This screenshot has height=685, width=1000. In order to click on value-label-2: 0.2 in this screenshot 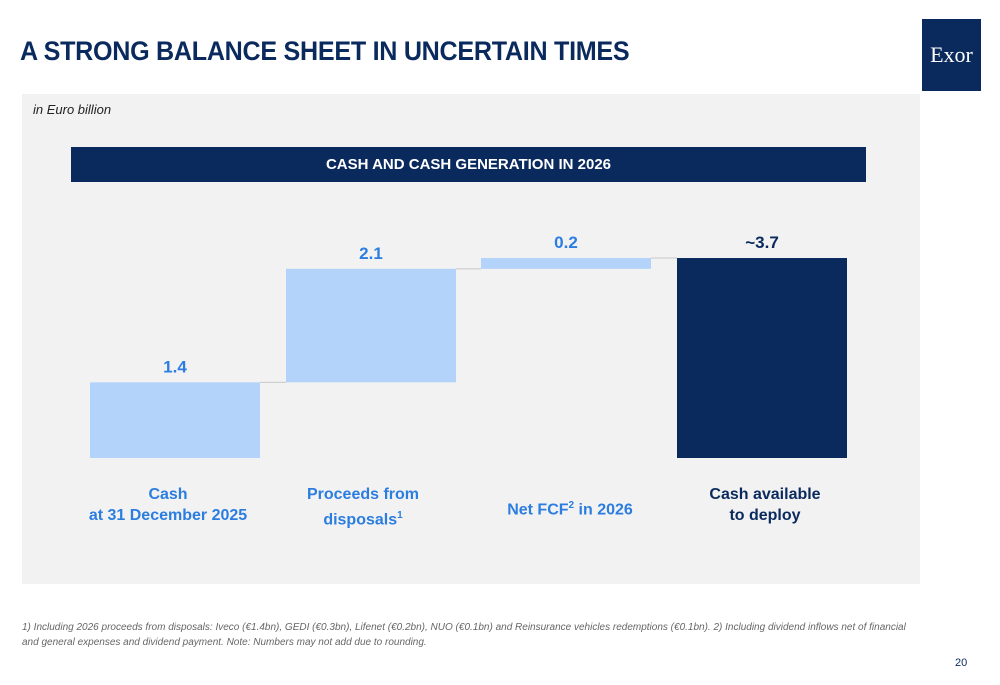, I will do `click(566, 242)`.